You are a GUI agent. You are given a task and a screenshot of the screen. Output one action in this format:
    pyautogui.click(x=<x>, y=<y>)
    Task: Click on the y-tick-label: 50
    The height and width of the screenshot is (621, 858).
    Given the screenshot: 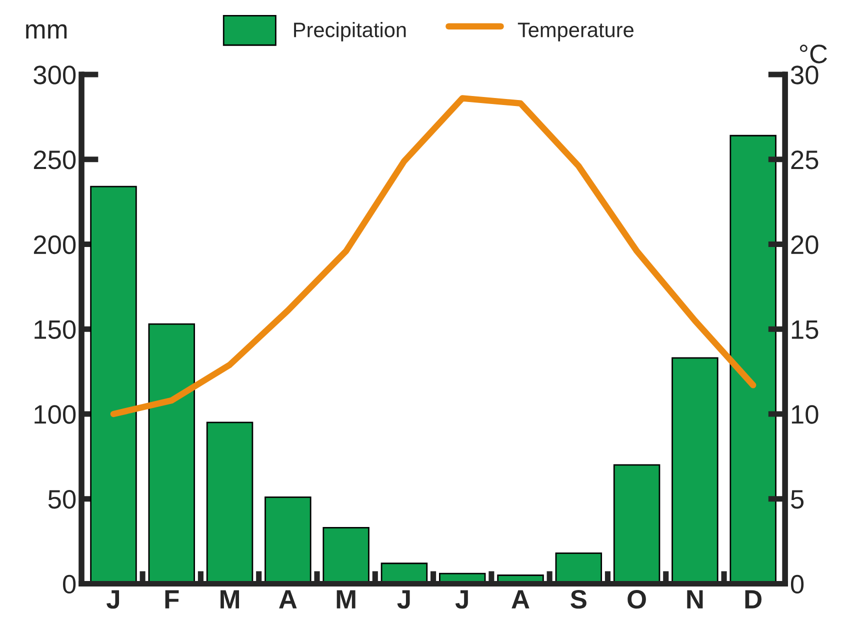 What is the action you would take?
    pyautogui.click(x=62, y=499)
    